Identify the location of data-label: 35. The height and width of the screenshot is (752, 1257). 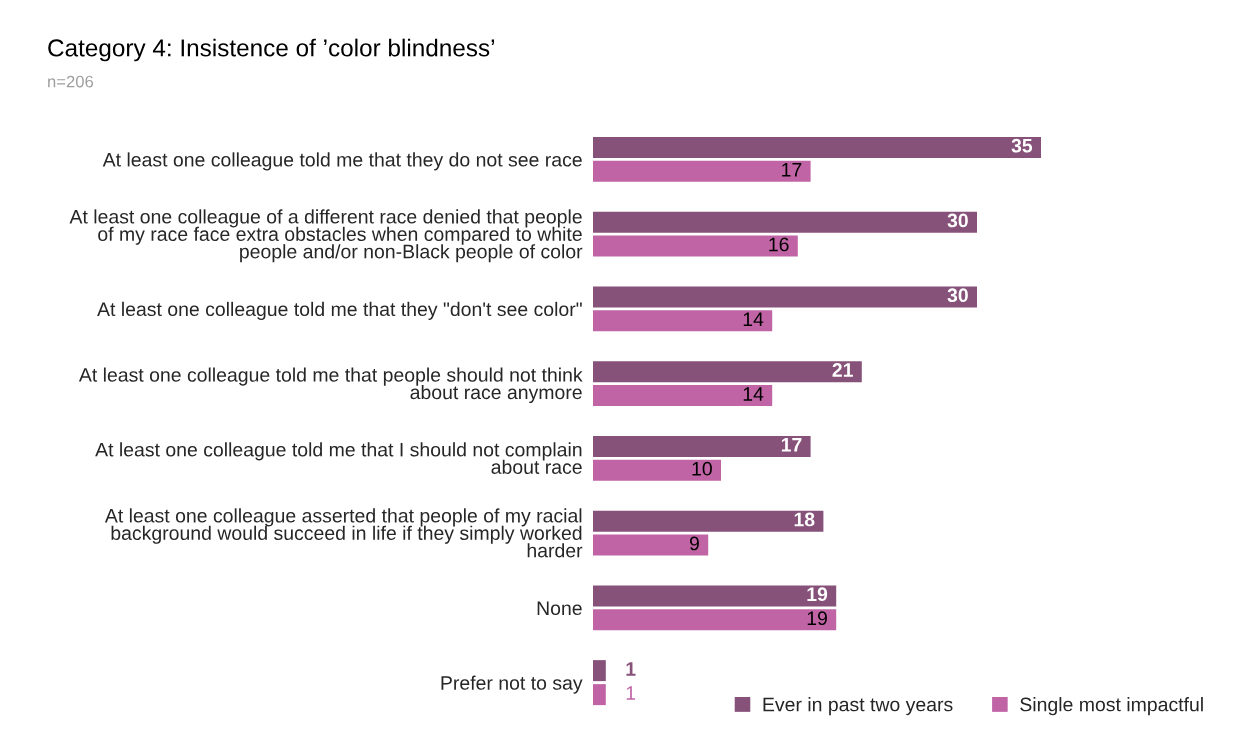
(1022, 145).